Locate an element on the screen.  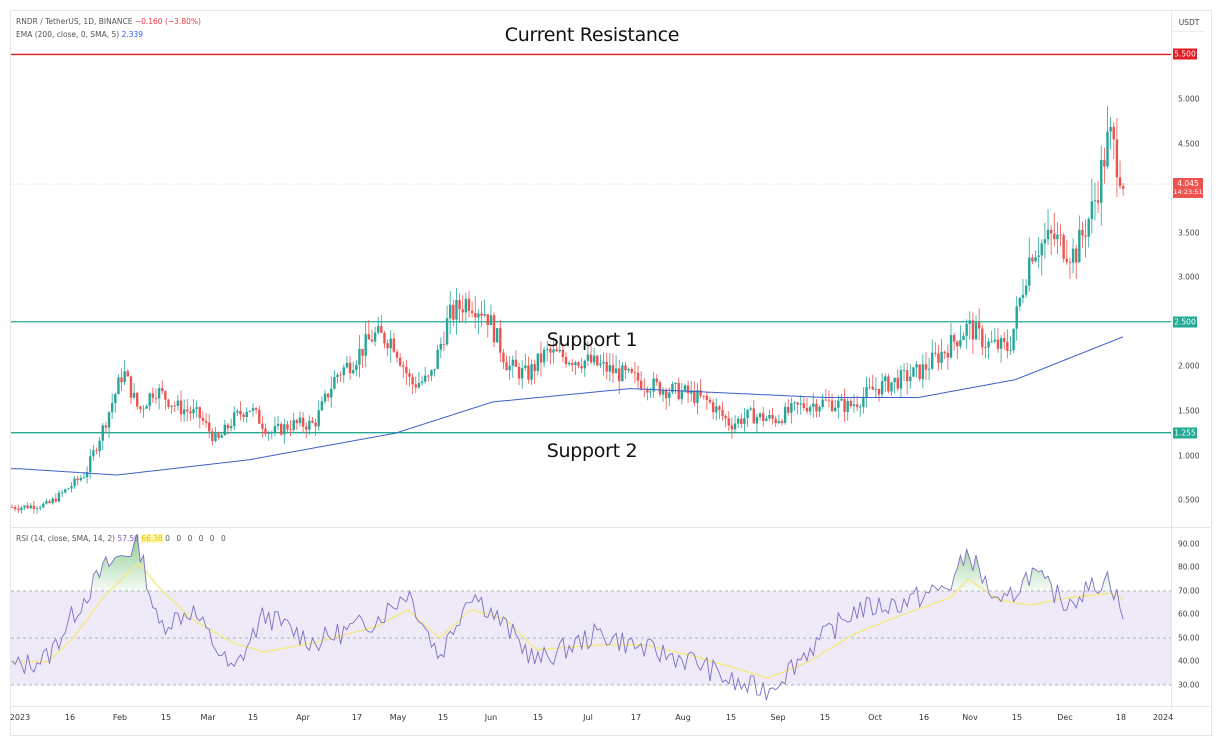
rsi-tick: 40.00 is located at coordinates (1189, 661).